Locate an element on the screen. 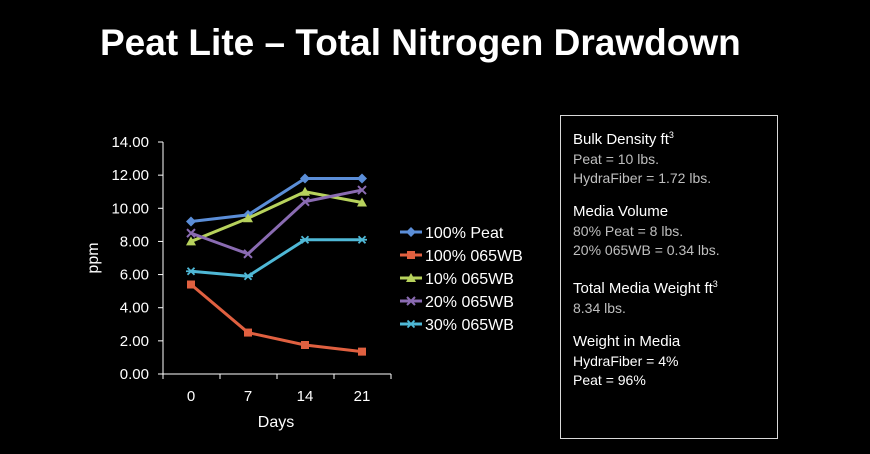 The height and width of the screenshot is (454, 870). bulk-density-peat: Peat = 10 lbs. is located at coordinates (616, 159).